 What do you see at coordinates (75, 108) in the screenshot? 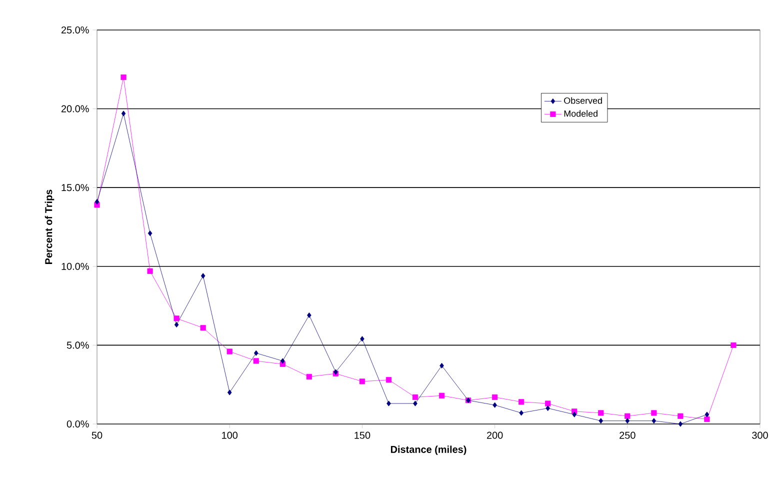
I see `y-tick-label: 20.0%` at bounding box center [75, 108].